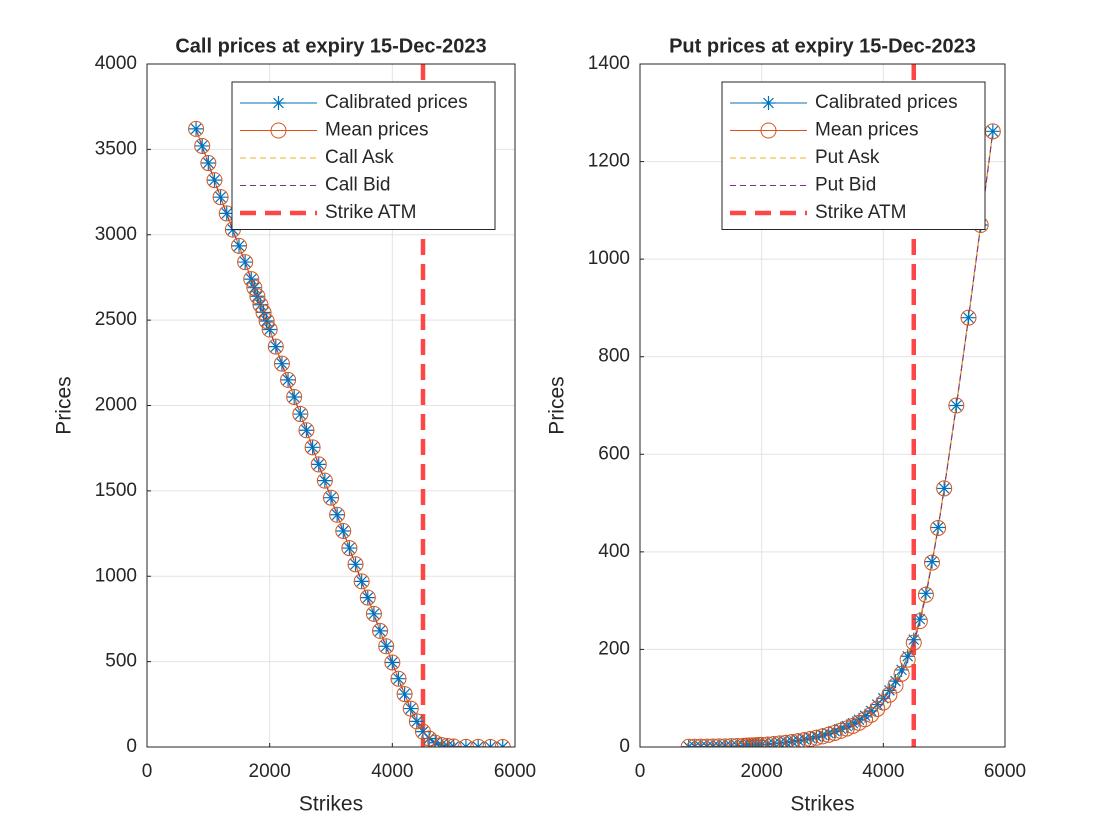  What do you see at coordinates (116, 405) in the screenshot?
I see `y-tick-label: 2000` at bounding box center [116, 405].